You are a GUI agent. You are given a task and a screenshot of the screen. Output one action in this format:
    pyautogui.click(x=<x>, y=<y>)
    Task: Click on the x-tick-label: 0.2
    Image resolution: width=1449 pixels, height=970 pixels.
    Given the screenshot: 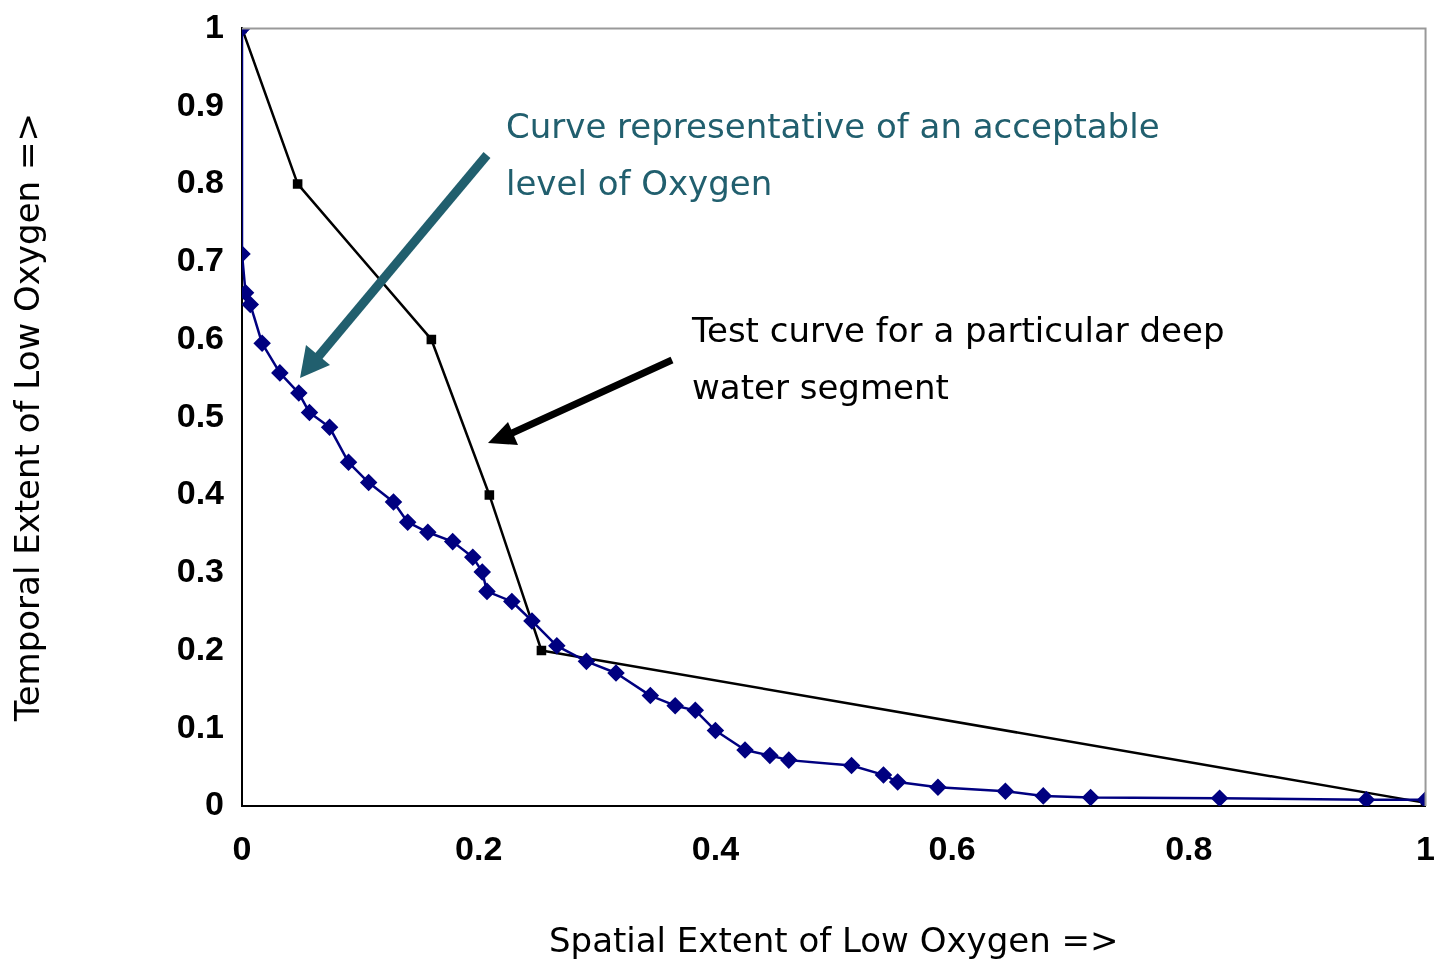 What is the action you would take?
    pyautogui.click(x=479, y=847)
    